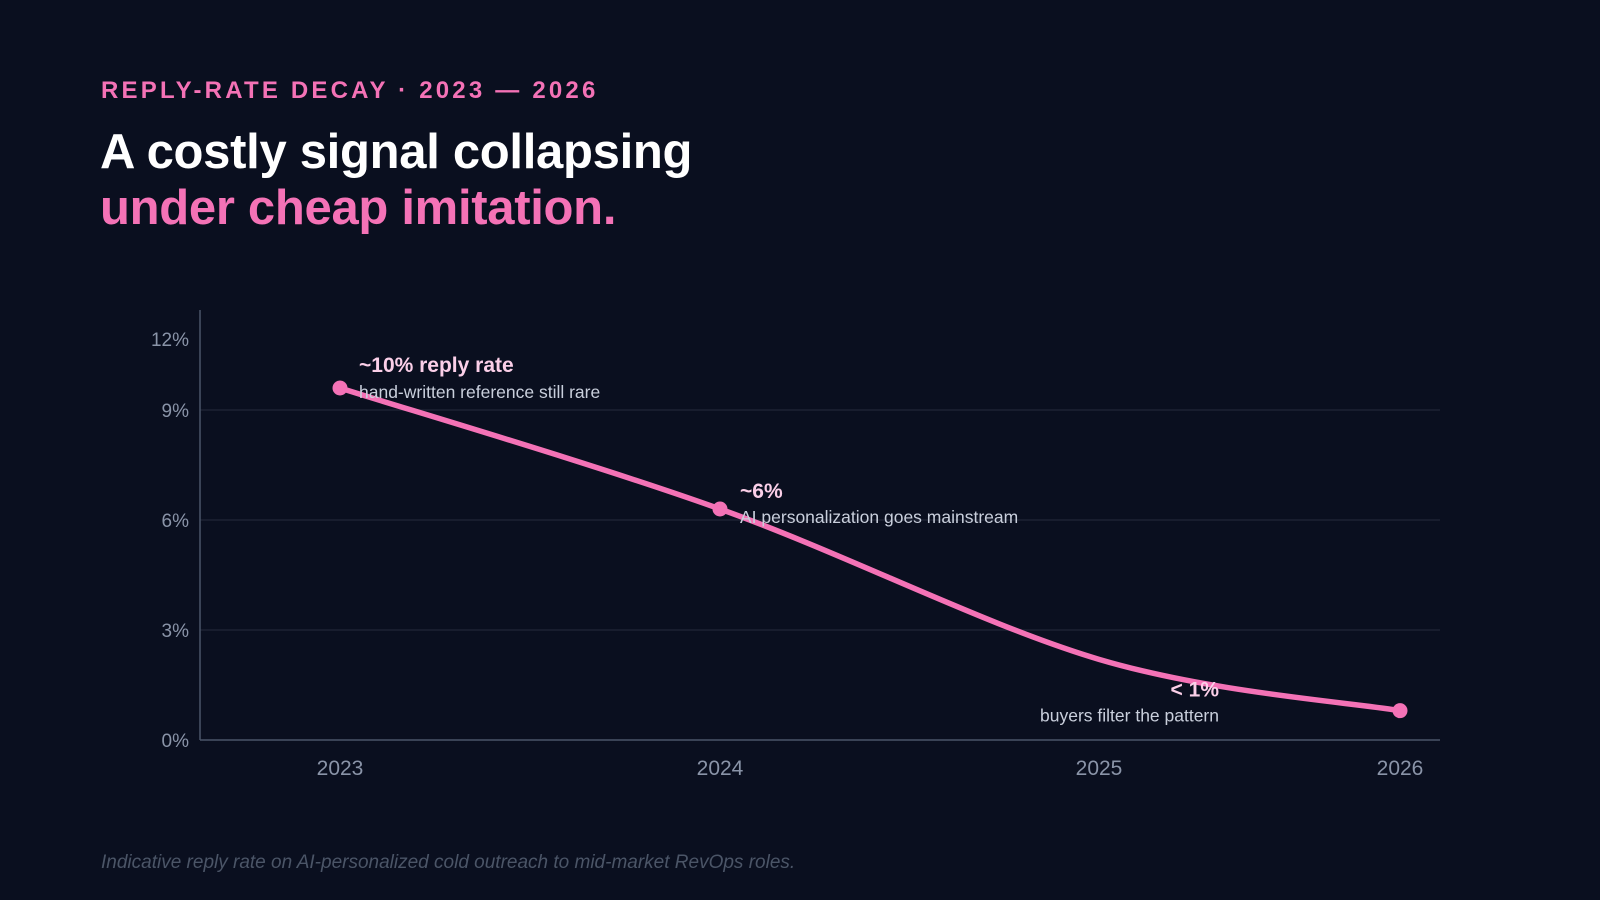  I want to click on y-tick-label: 3%, so click(176, 631).